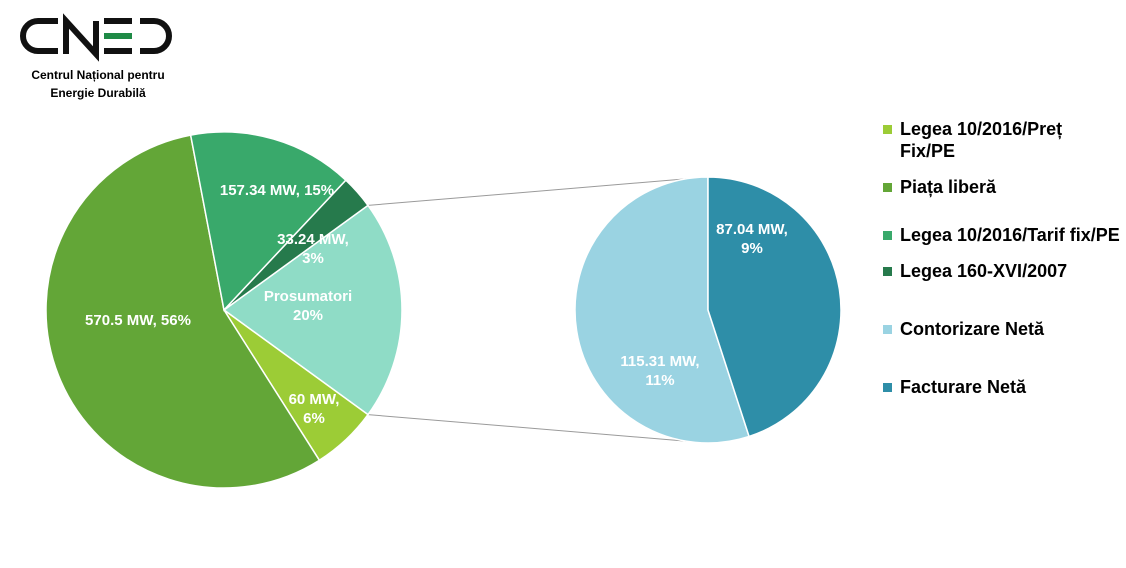 The image size is (1126, 568). What do you see at coordinates (308, 306) in the screenshot?
I see `data-label: Prosumatori 20%` at bounding box center [308, 306].